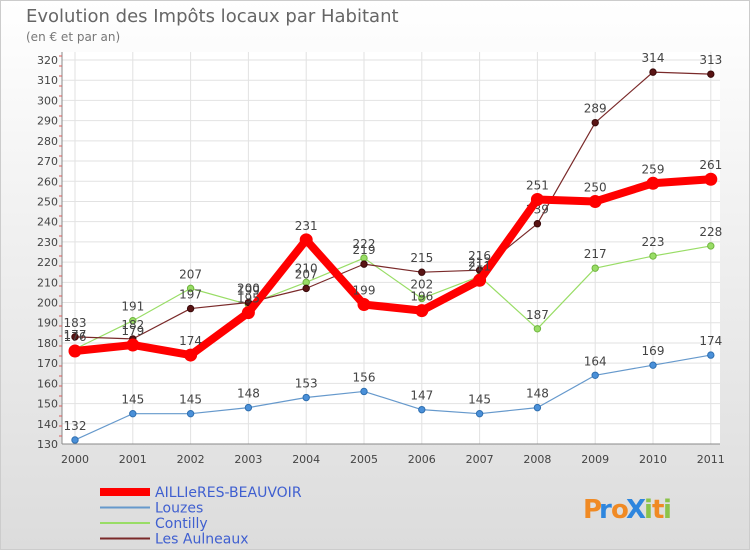  I want to click on brand-letter: X, so click(636, 510).